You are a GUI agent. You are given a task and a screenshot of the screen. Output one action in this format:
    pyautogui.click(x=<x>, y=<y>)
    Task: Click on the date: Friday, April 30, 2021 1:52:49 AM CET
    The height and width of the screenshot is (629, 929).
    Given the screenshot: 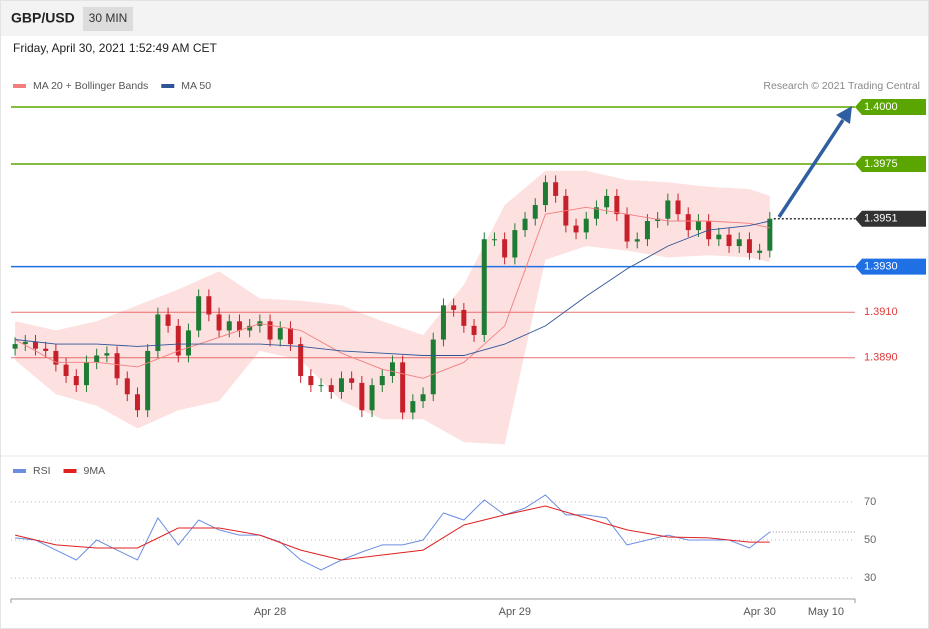 What is the action you would take?
    pyautogui.click(x=115, y=48)
    